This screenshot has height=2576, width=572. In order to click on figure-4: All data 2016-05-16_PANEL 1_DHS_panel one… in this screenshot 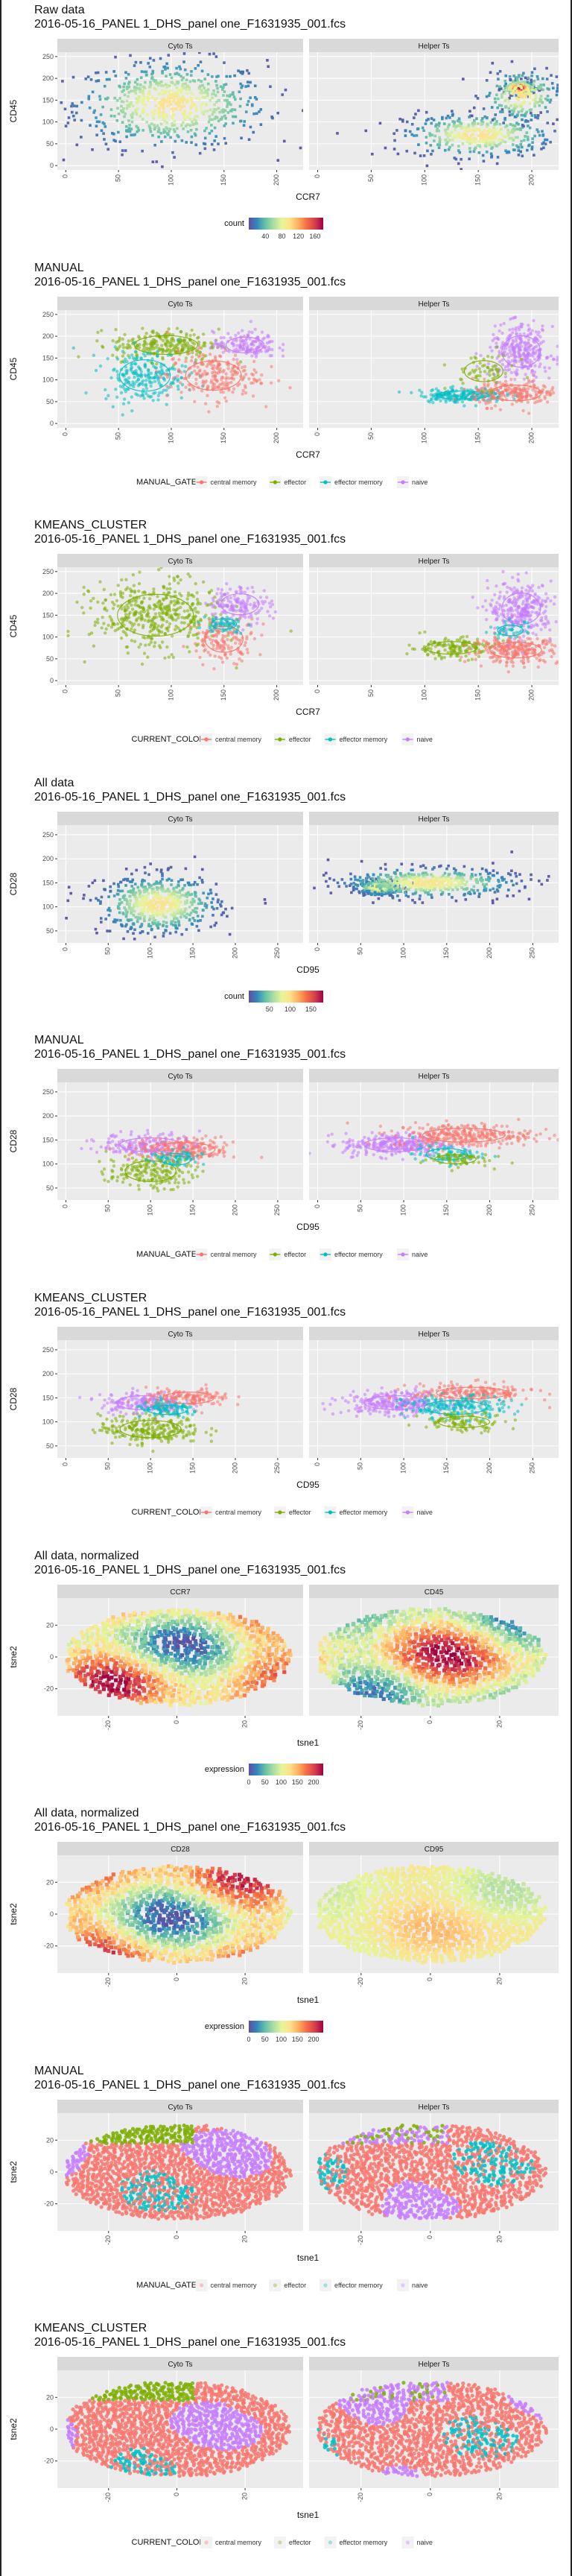, I will do `click(286, 902)`.